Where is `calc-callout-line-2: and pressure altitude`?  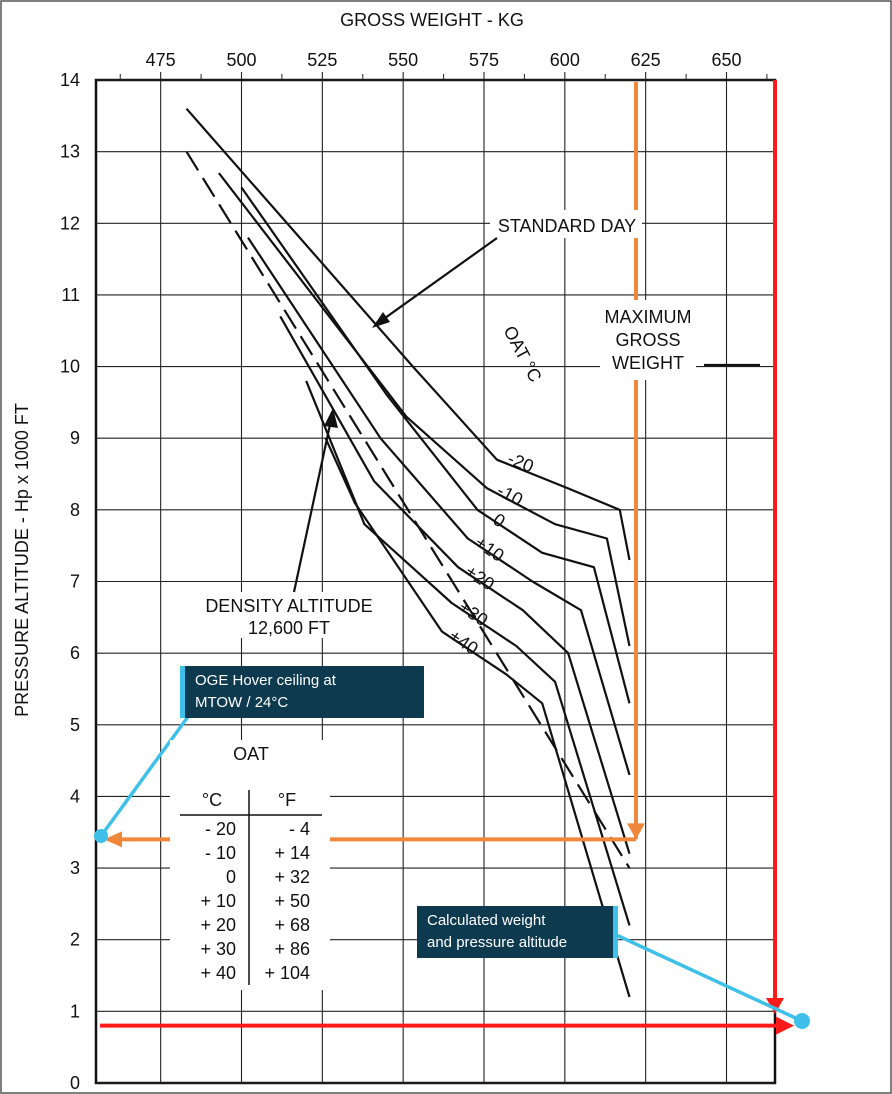 calc-callout-line-2: and pressure altitude is located at coordinates (497, 942).